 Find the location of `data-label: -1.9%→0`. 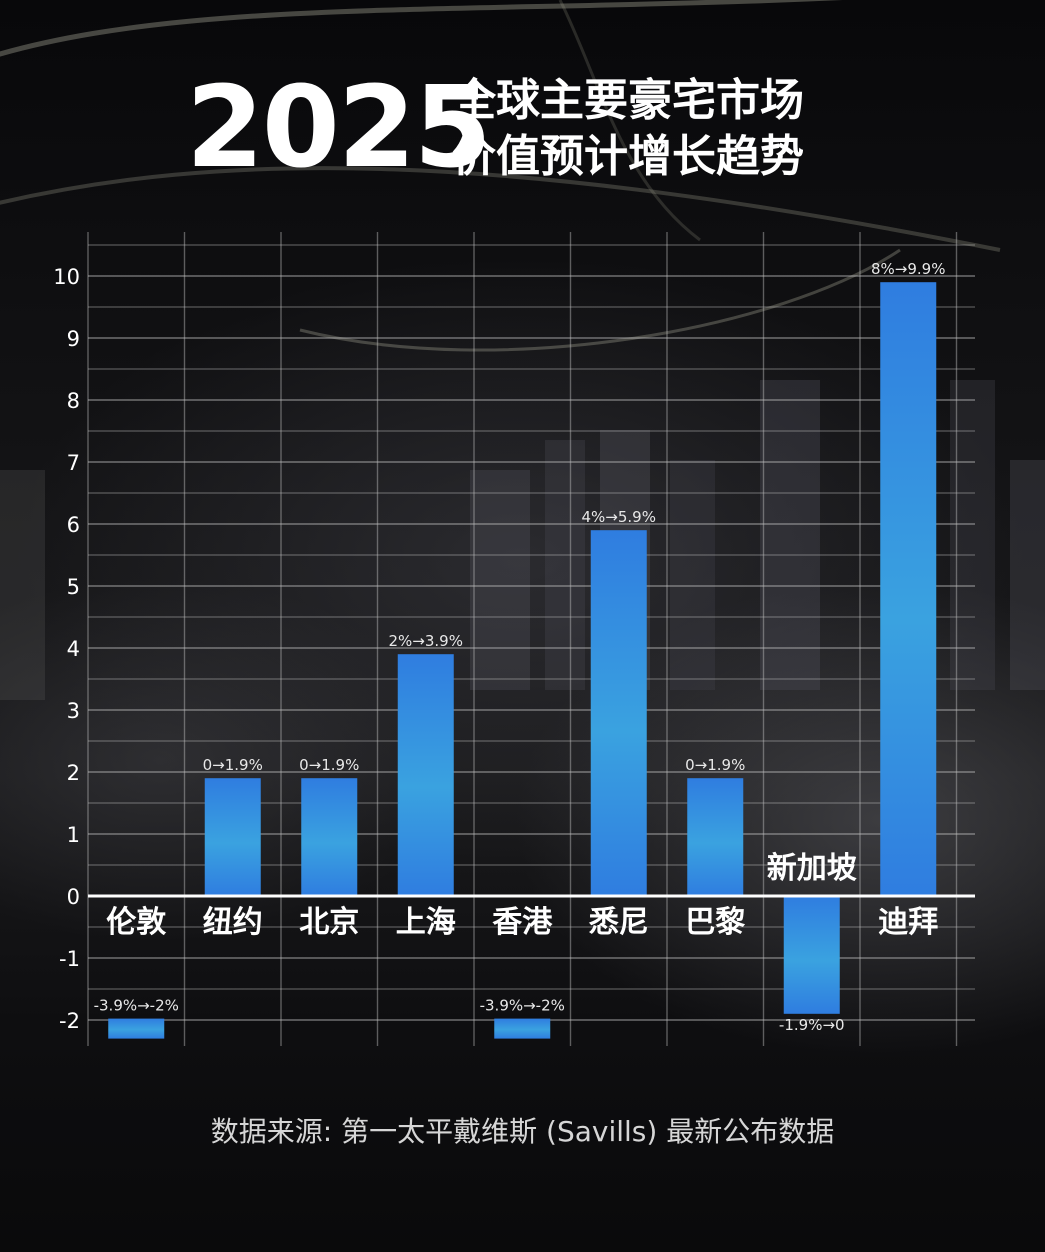

data-label: -1.9%→0 is located at coordinates (812, 1025).